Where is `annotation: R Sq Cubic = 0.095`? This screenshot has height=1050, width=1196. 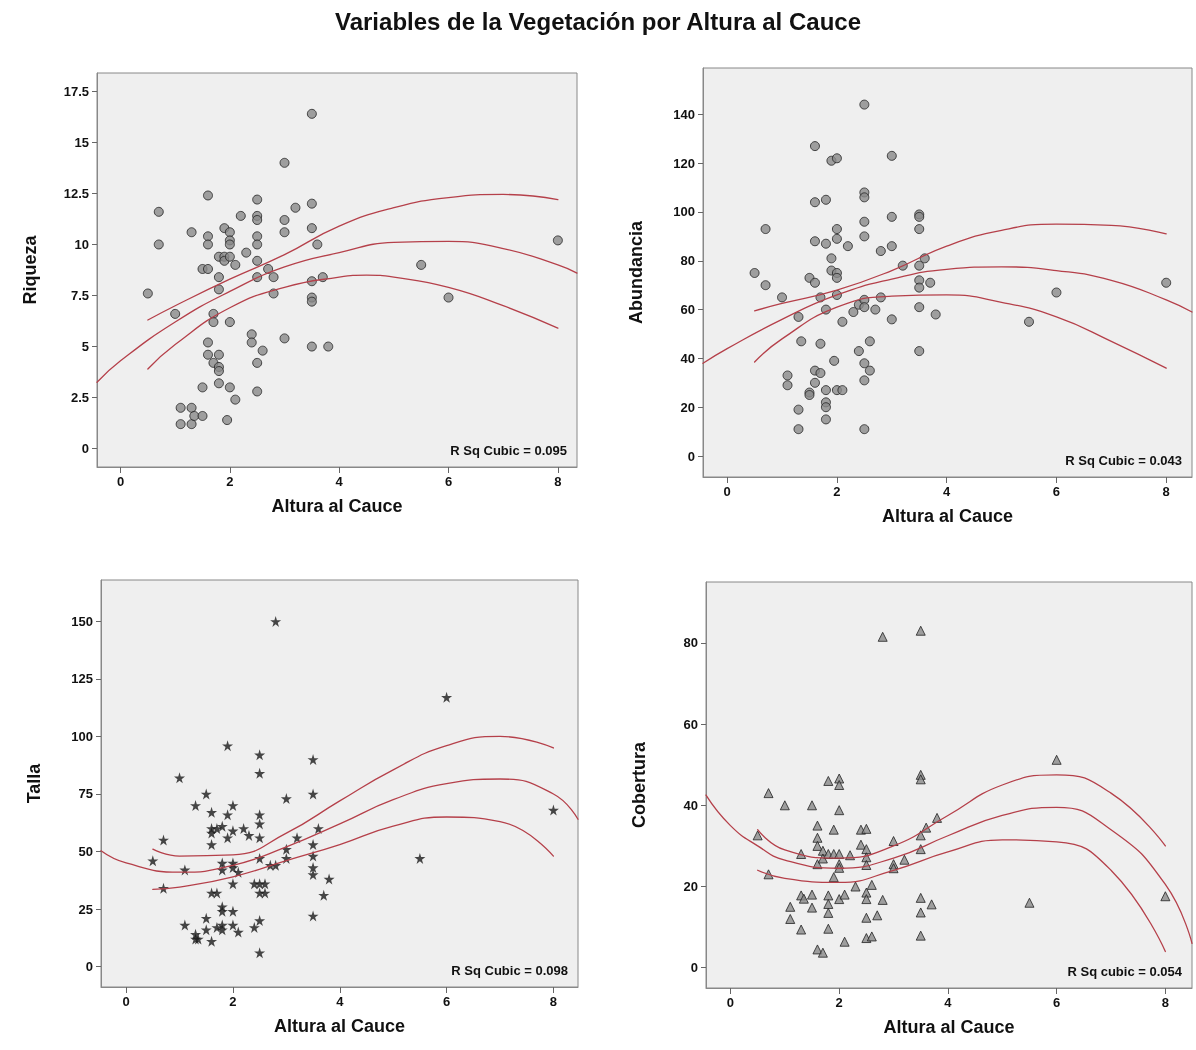 annotation: R Sq Cubic = 0.095 is located at coordinates (508, 450).